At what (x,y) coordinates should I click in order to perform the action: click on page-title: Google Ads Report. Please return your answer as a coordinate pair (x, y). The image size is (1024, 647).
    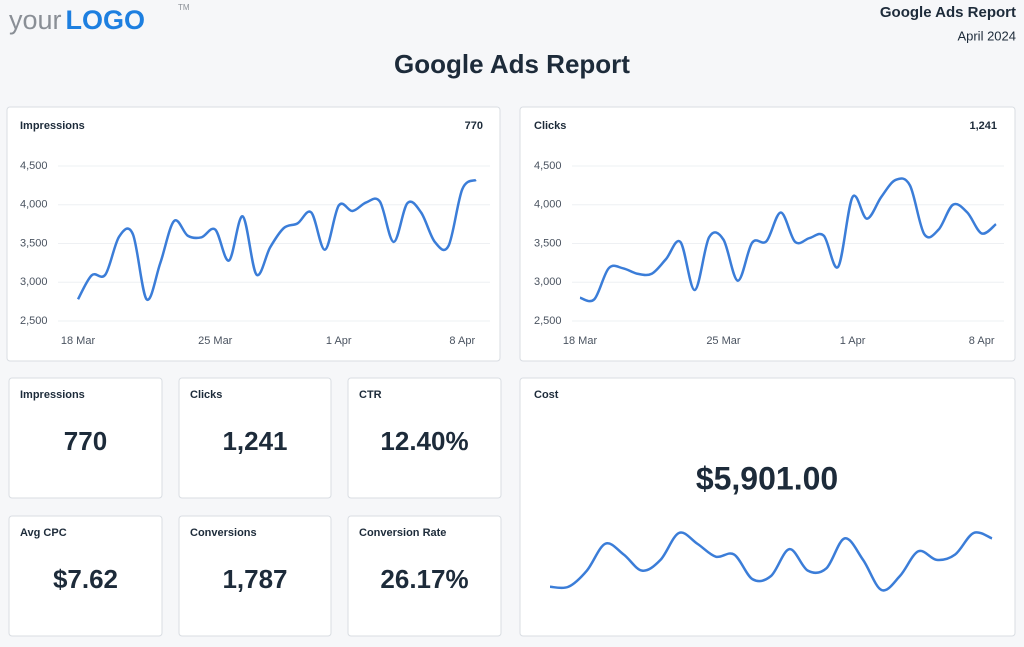
    Looking at the image, I should click on (512, 64).